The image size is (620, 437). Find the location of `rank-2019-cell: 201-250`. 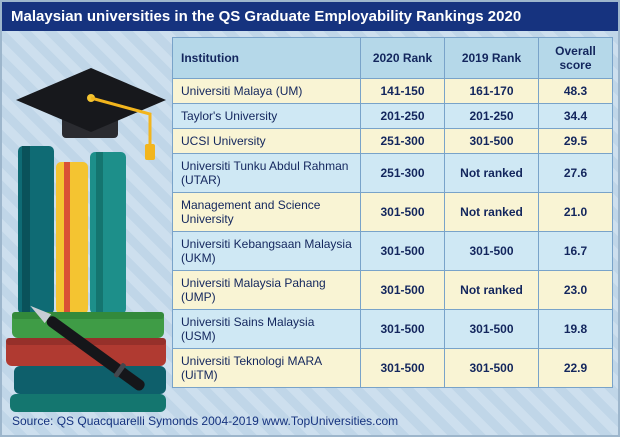

rank-2019-cell: 201-250 is located at coordinates (491, 116).